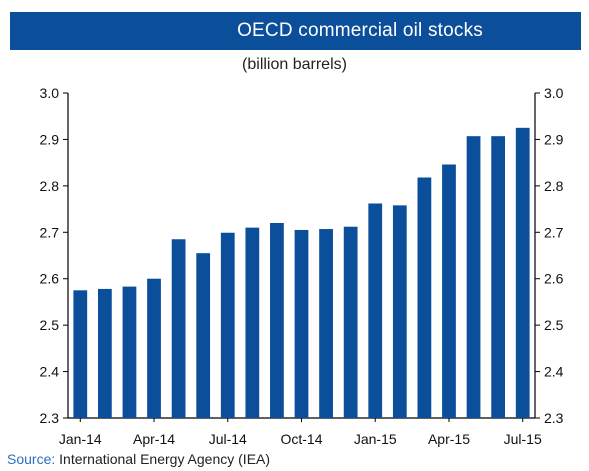 The image size is (589, 471). I want to click on y-tick-label-left: 2.3, so click(50, 418).